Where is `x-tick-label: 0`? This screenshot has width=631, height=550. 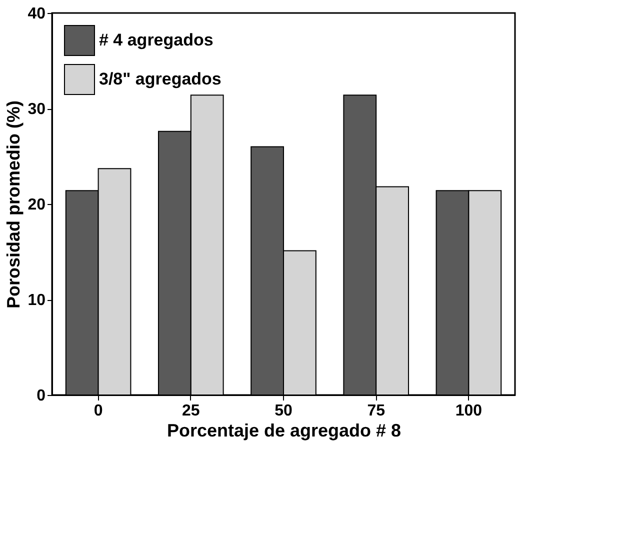
x-tick-label: 0 is located at coordinates (98, 411).